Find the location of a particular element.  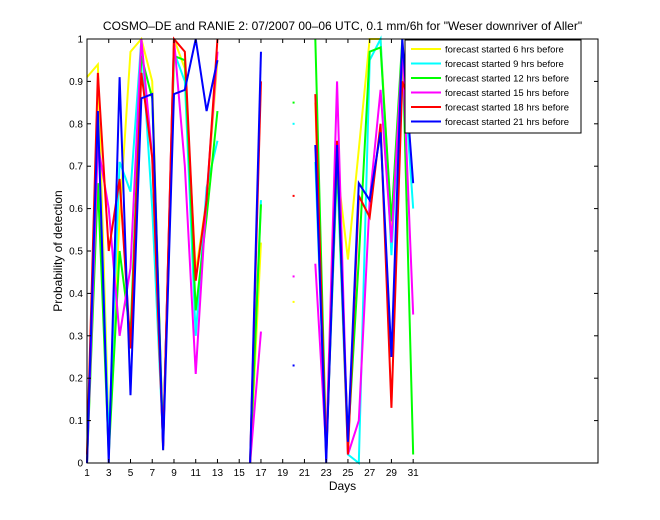

legend-entry: forecast started 18 hrs before is located at coordinates (507, 108).